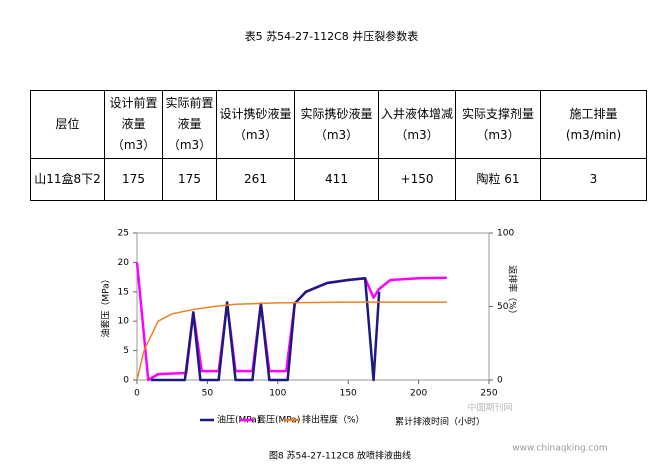  What do you see at coordinates (133, 124) in the screenshot?
I see `header-cell: 设计前置液量（m3）` at bounding box center [133, 124].